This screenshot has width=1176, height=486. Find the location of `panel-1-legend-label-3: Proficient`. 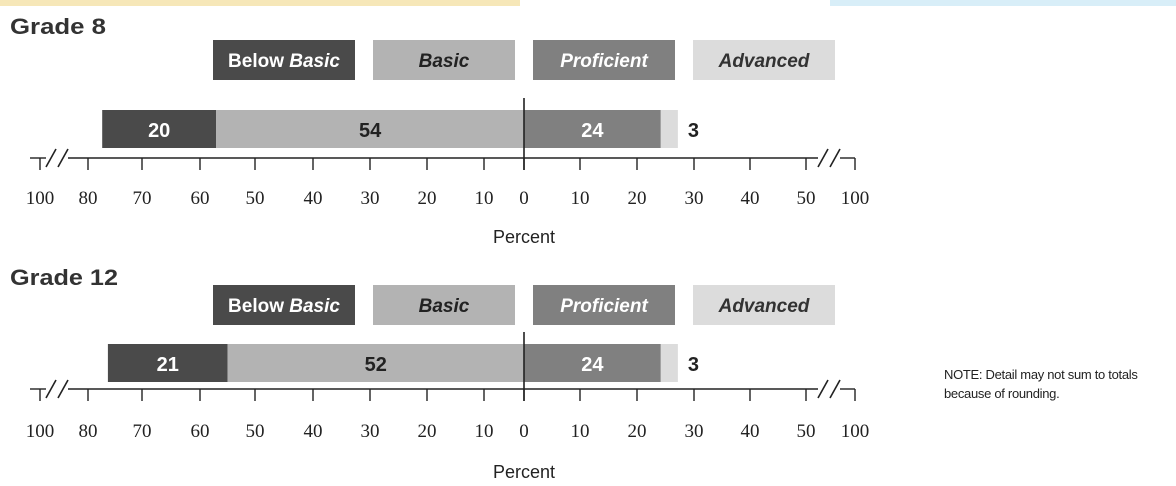

panel-1-legend-label-3: Proficient is located at coordinates (604, 61).